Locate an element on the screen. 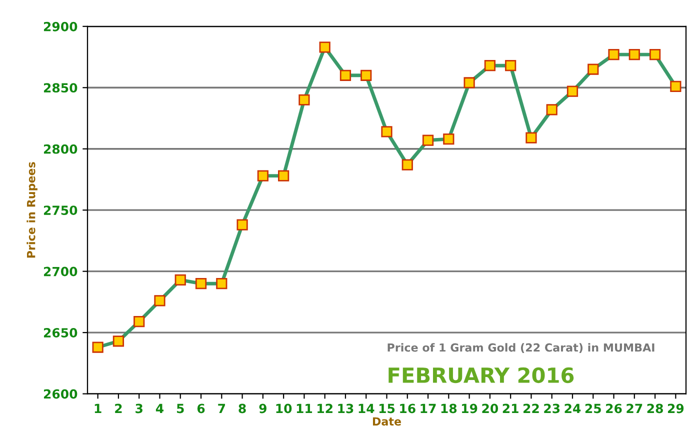  x-tick-label: 6 is located at coordinates (201, 409).